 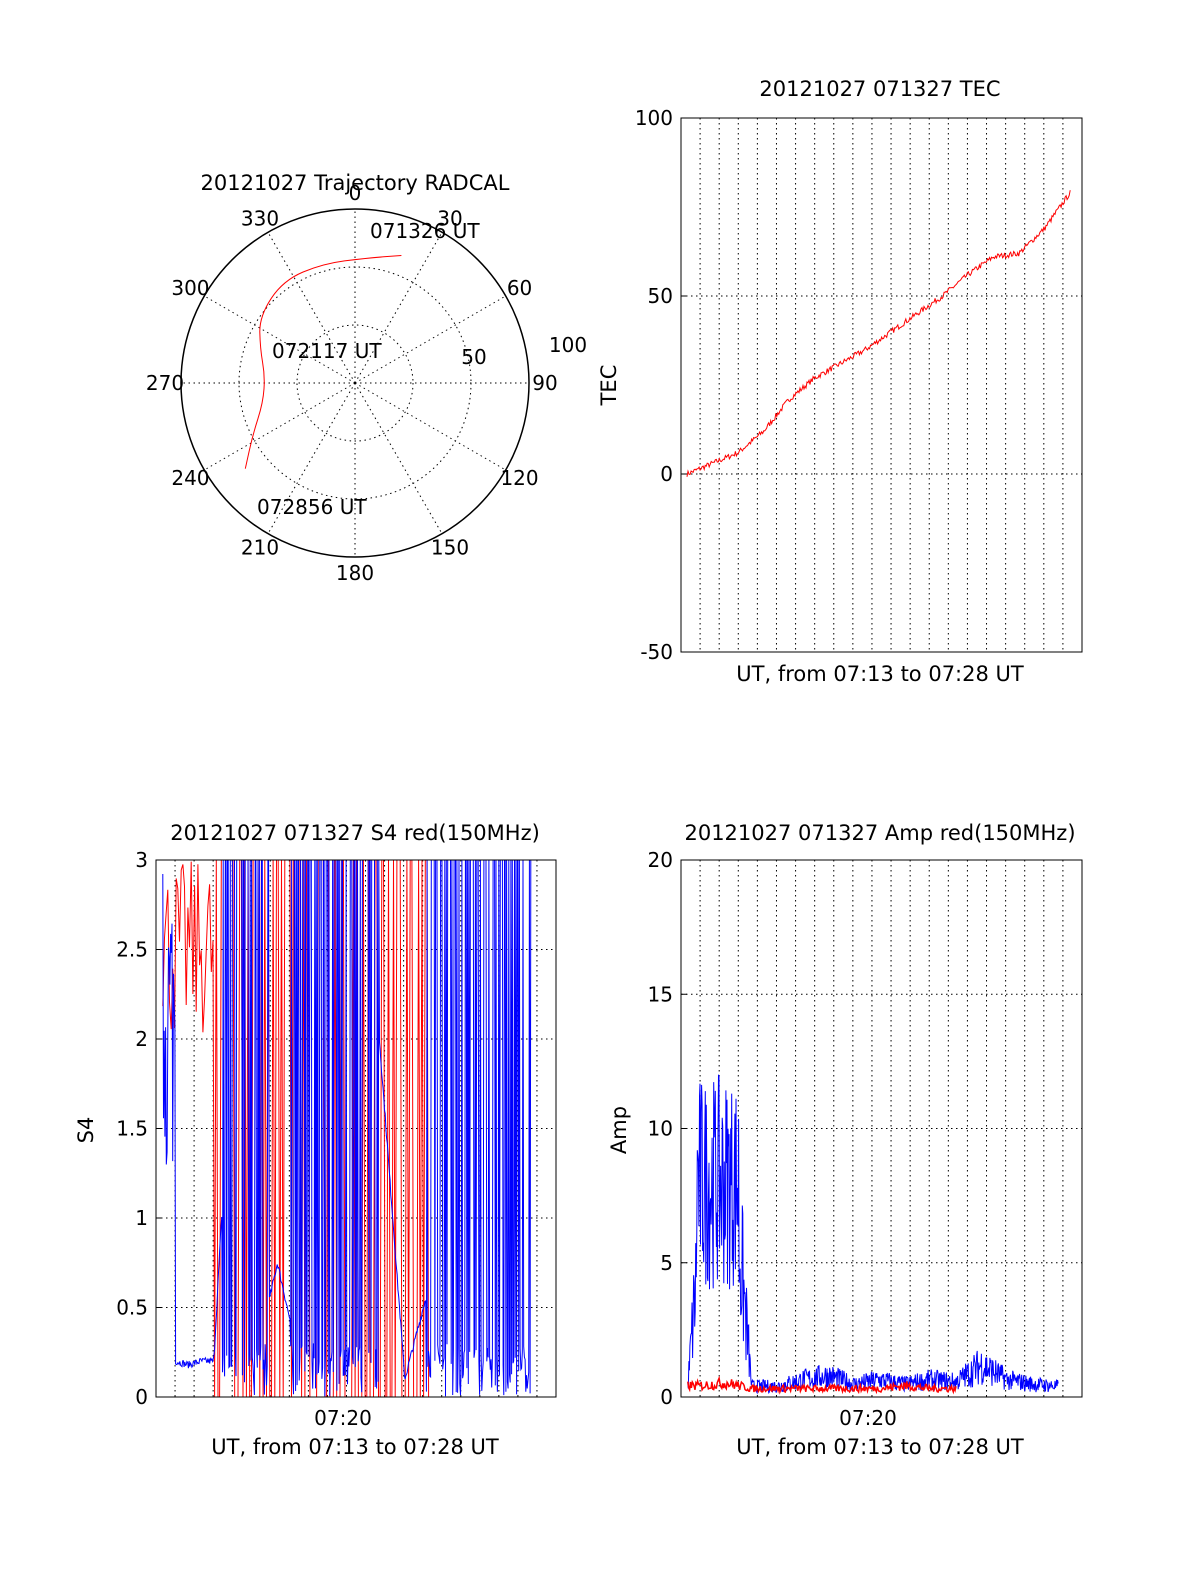 What do you see at coordinates (519, 288) in the screenshot?
I see `polar-angle-label-60: 60` at bounding box center [519, 288].